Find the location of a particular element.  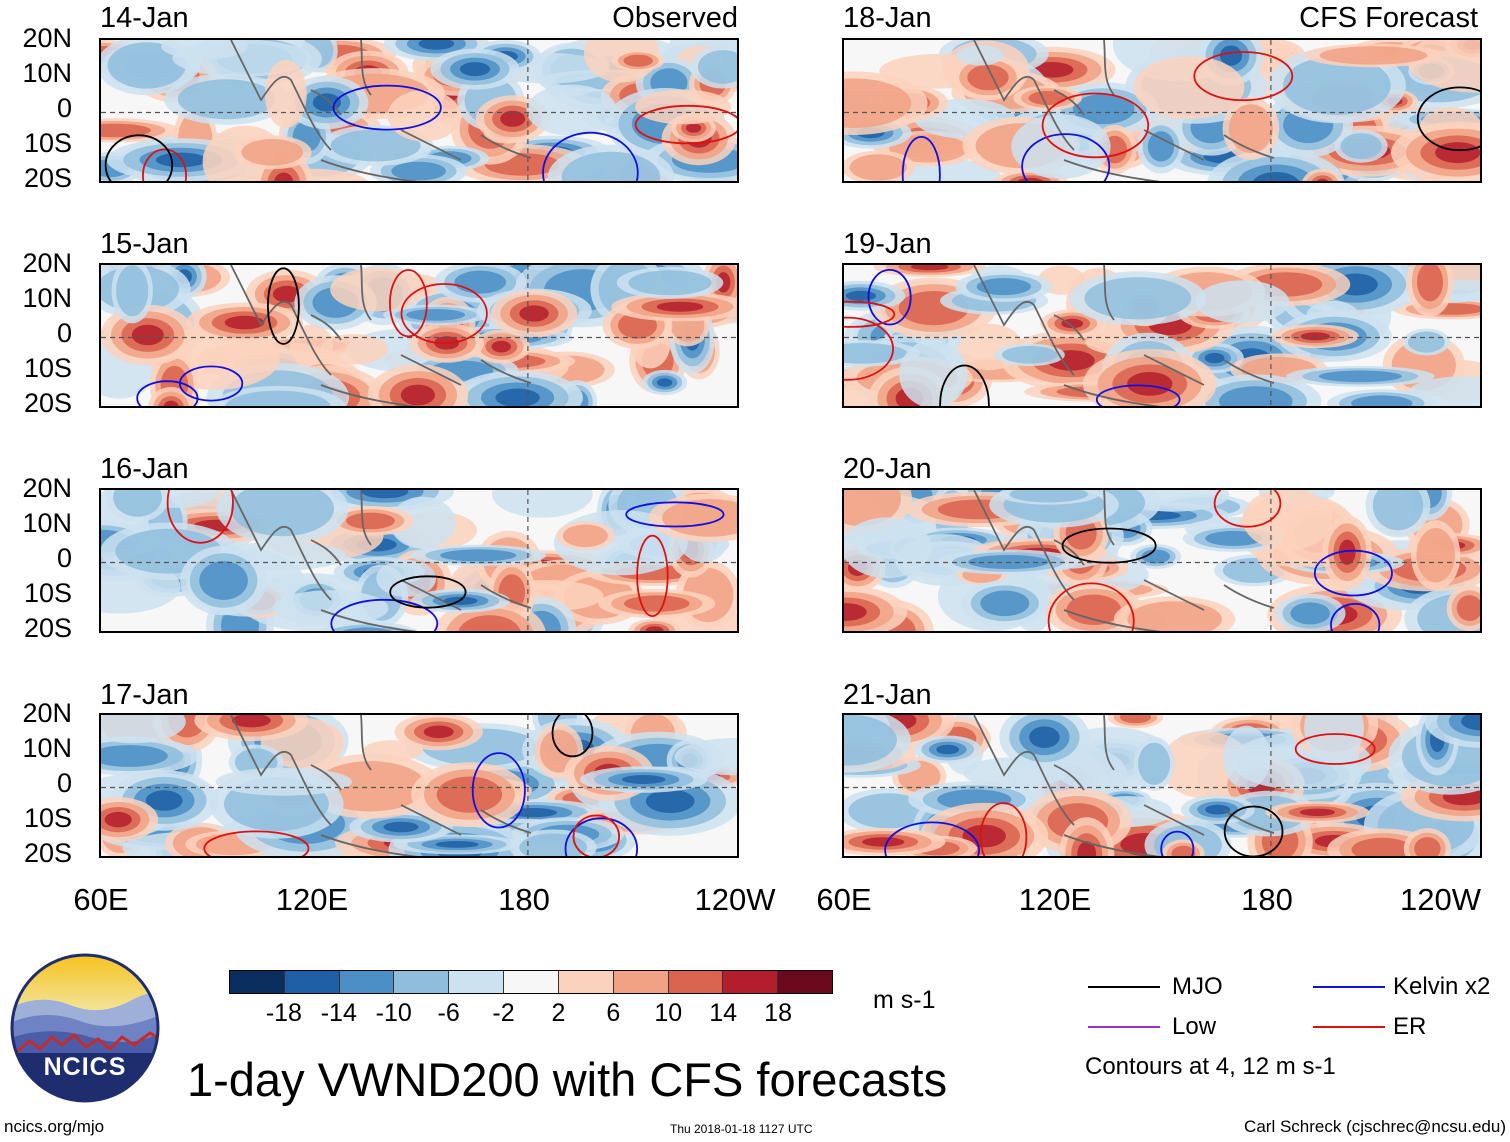

map-panel-20-jan is located at coordinates (1162, 560).